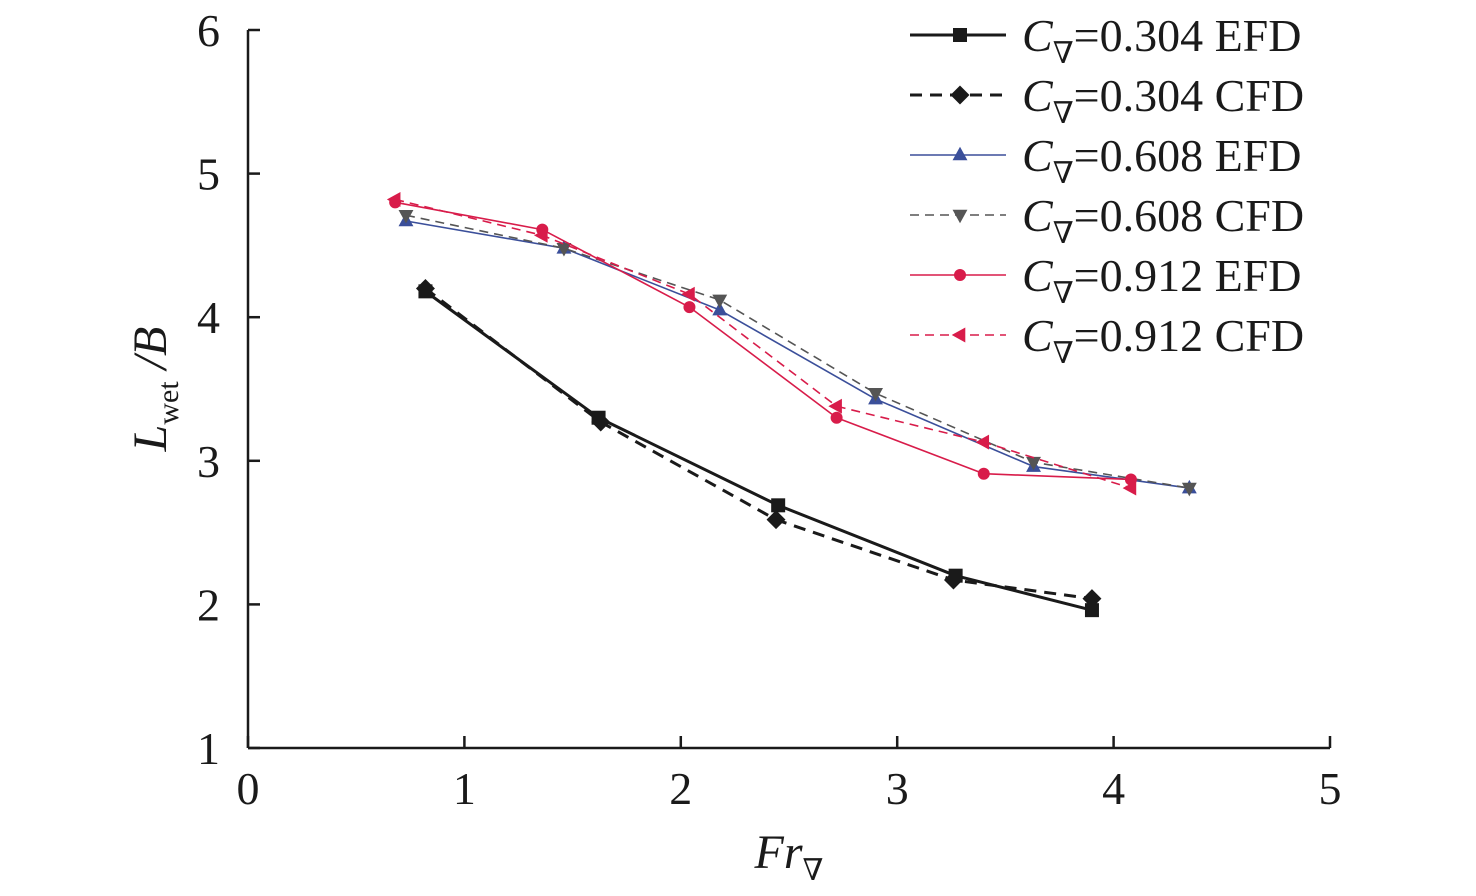 This screenshot has height=896, width=1476. I want to click on legend-label: C∇=0.608 CFD, so click(1163, 220).